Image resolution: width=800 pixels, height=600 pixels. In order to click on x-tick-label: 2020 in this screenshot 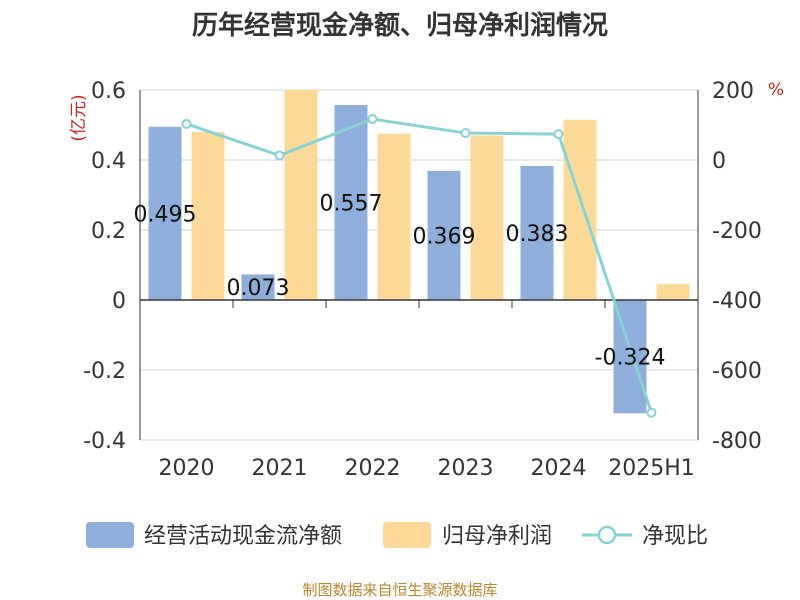, I will do `click(187, 468)`.